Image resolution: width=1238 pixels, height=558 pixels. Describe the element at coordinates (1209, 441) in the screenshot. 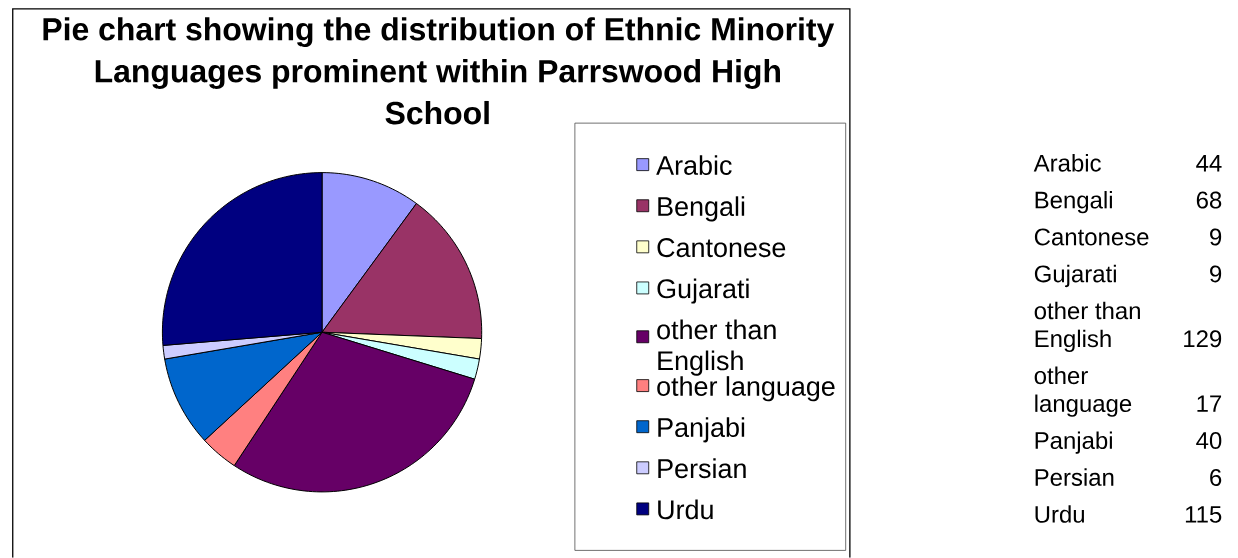

I see `data-label: 40` at that location.